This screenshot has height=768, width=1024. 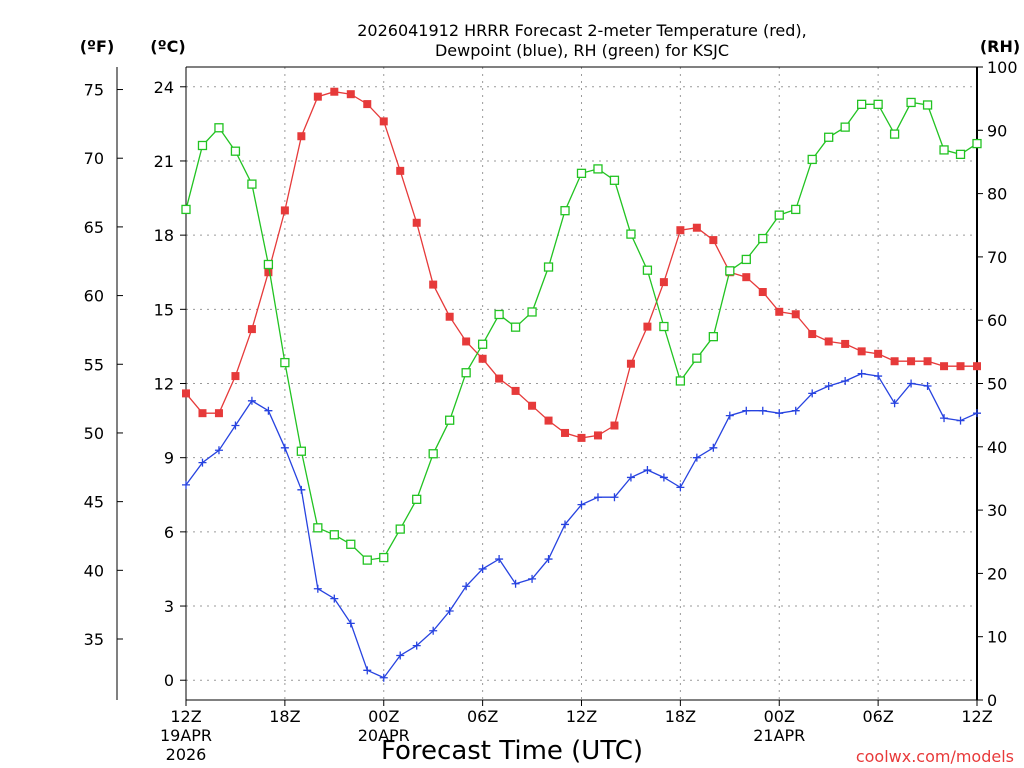 What do you see at coordinates (997, 637) in the screenshot?
I see `rh-tick-label: 10` at bounding box center [997, 637].